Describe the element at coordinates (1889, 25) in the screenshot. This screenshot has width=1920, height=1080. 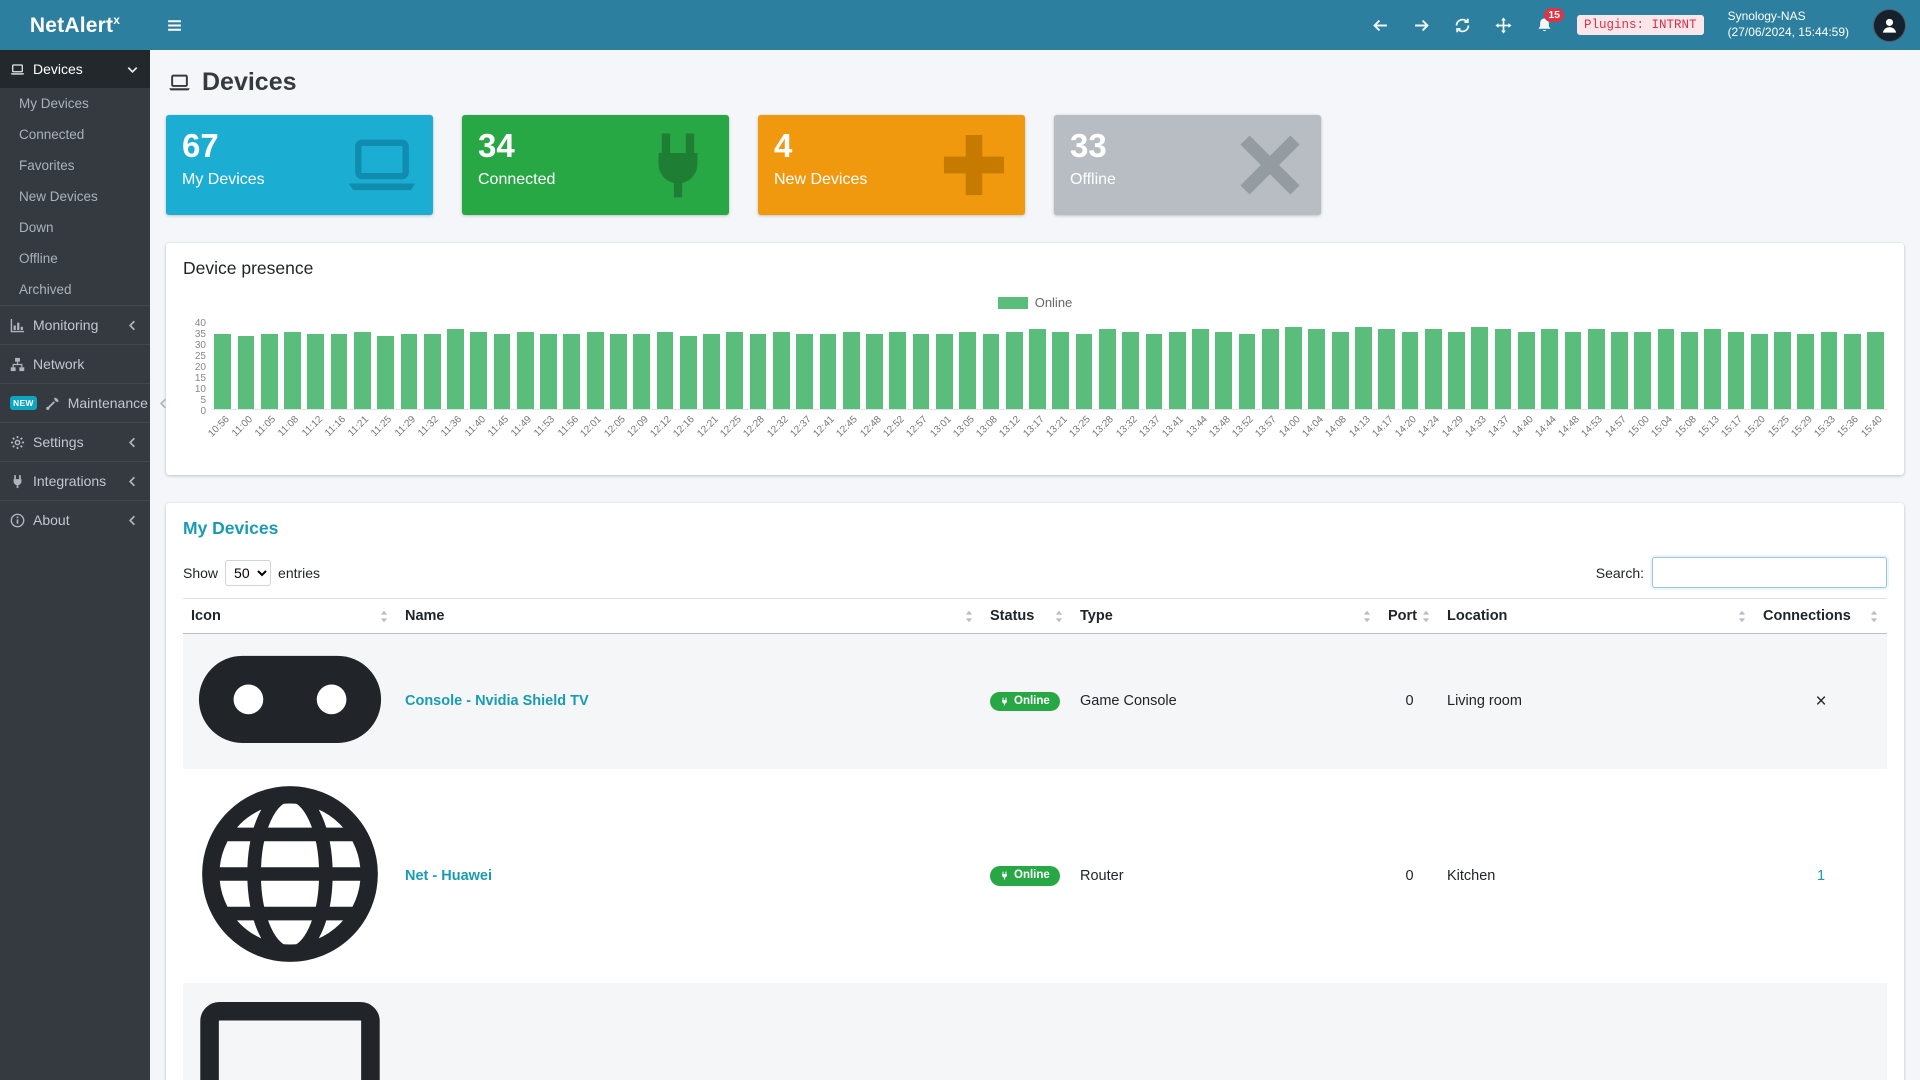
I see `user-avatar` at that location.